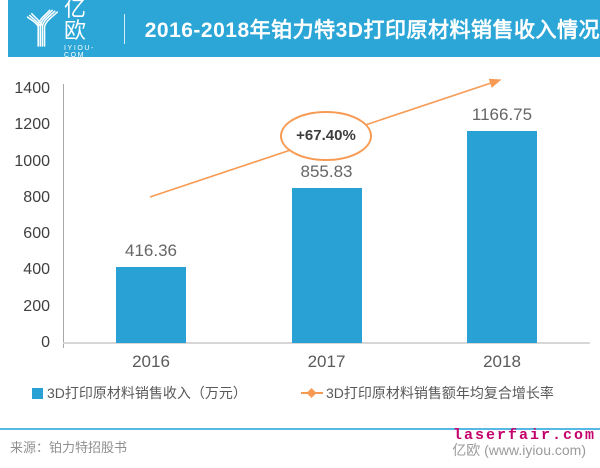  What do you see at coordinates (326, 171) in the screenshot?
I see `bar-value-label: 855.83` at bounding box center [326, 171].